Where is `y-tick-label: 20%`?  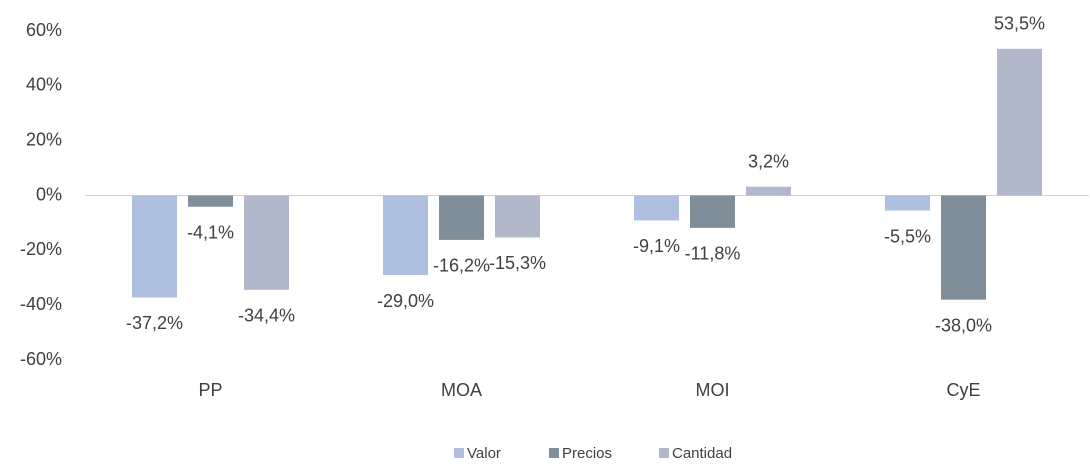
y-tick-label: 20% is located at coordinates (44, 139).